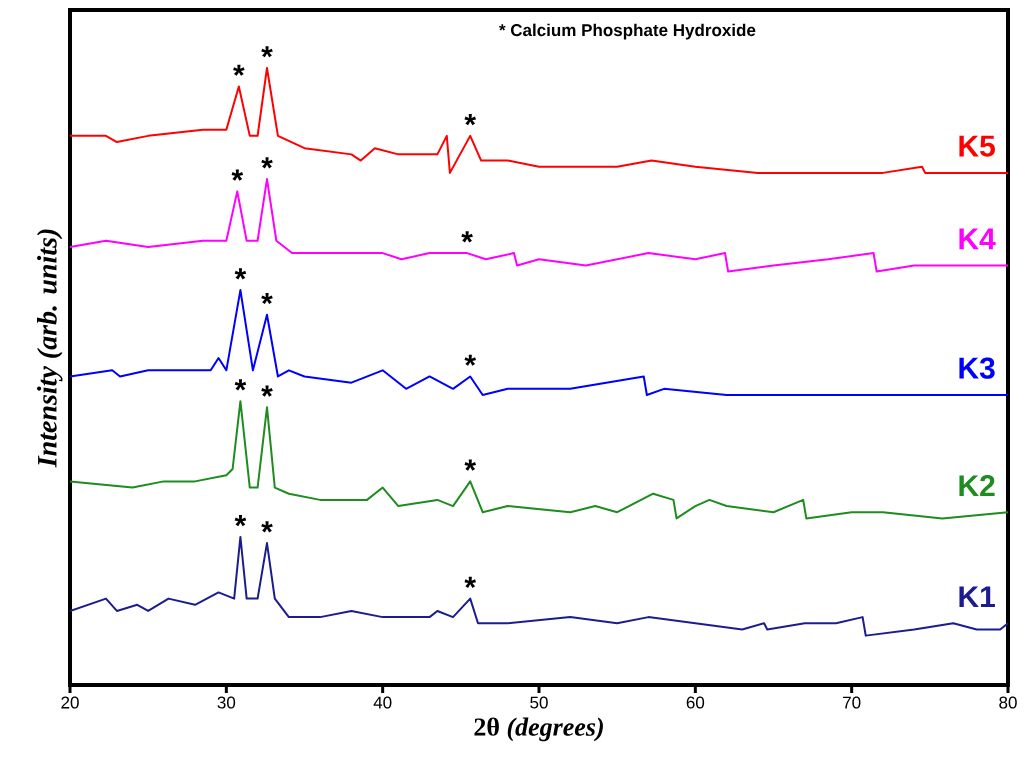 Image resolution: width=1026 pixels, height=782 pixels. Describe the element at coordinates (382, 702) in the screenshot. I see `x-tick-label: 40` at that location.